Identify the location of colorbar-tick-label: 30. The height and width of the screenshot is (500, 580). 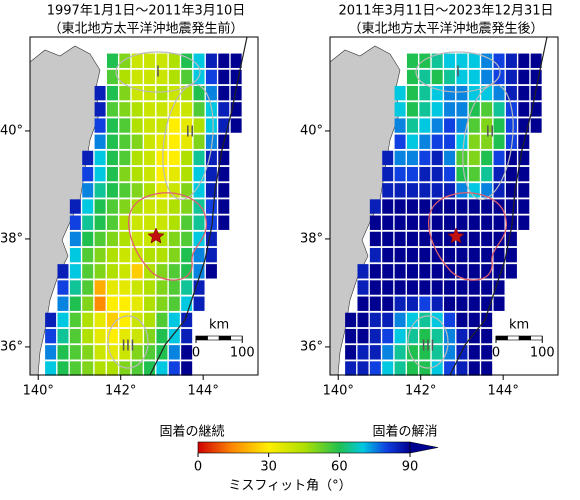
(268, 467).